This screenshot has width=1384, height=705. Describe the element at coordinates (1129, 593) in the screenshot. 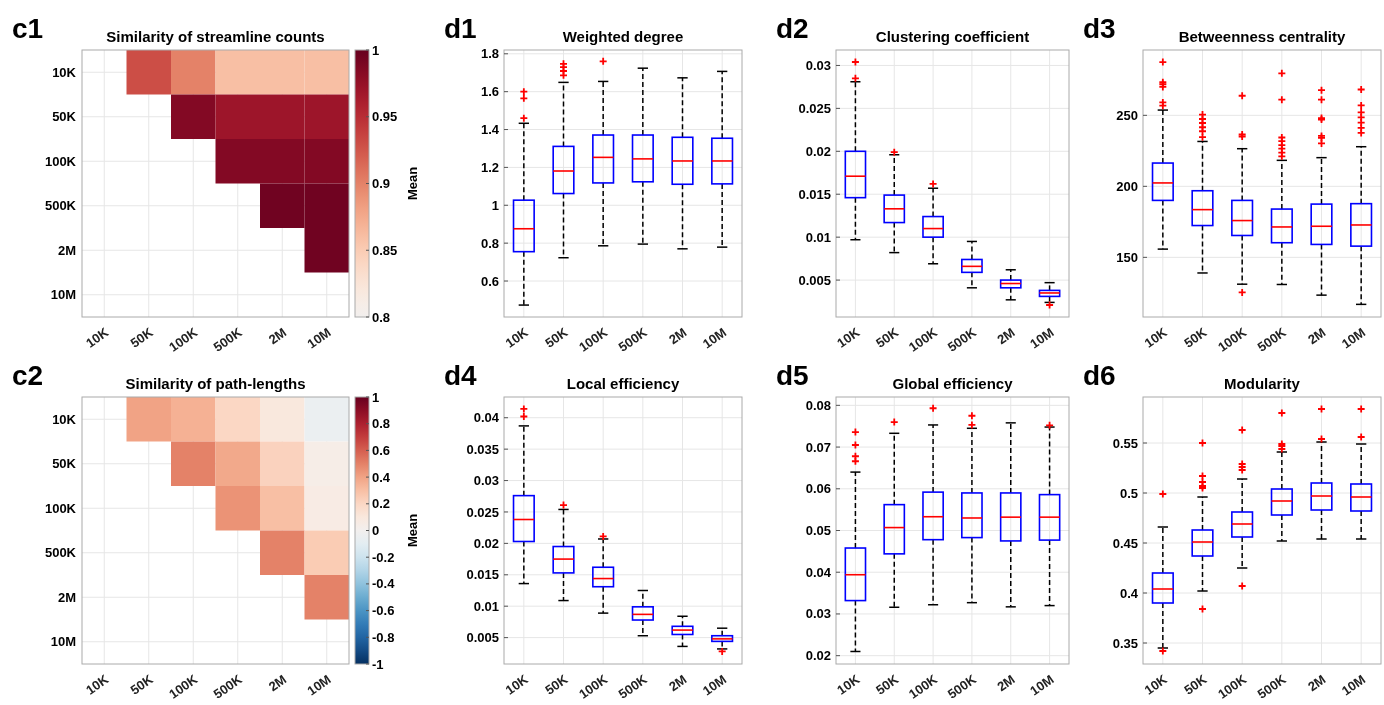

I see `y-tick-label: 0.4` at that location.